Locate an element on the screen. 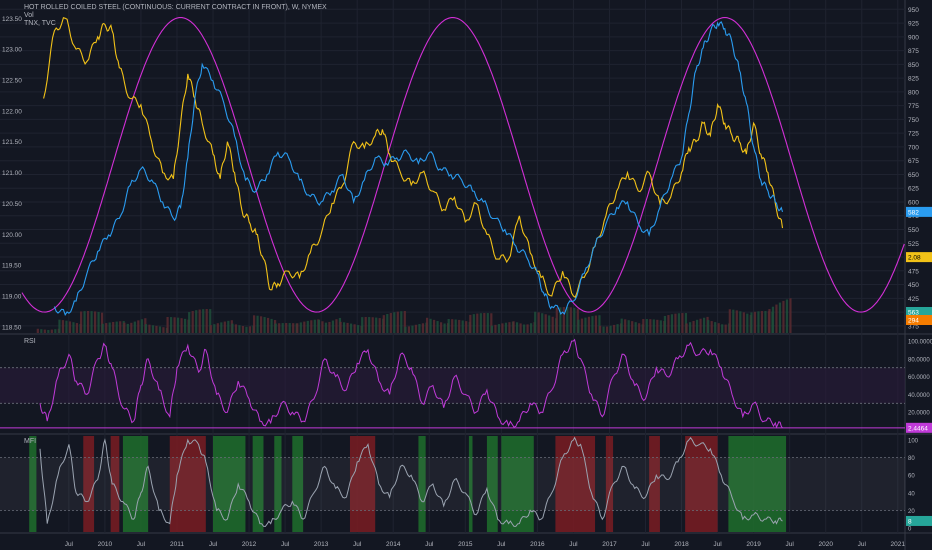 The image size is (932, 550). right-axis-tick-label: 700 is located at coordinates (913, 147).